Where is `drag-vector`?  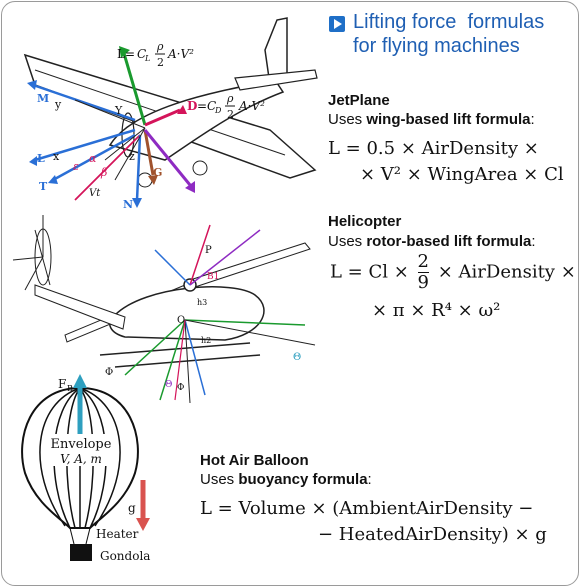
drag-vector is located at coordinates (162, 117).